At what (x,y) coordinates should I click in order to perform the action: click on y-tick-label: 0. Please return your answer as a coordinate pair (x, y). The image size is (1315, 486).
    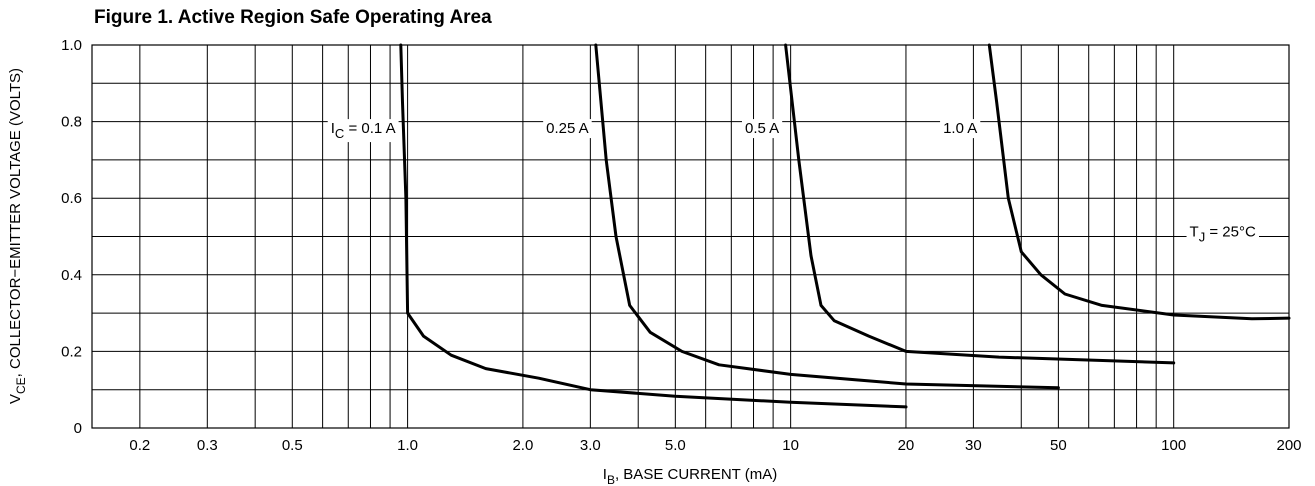
    Looking at the image, I should click on (78, 428).